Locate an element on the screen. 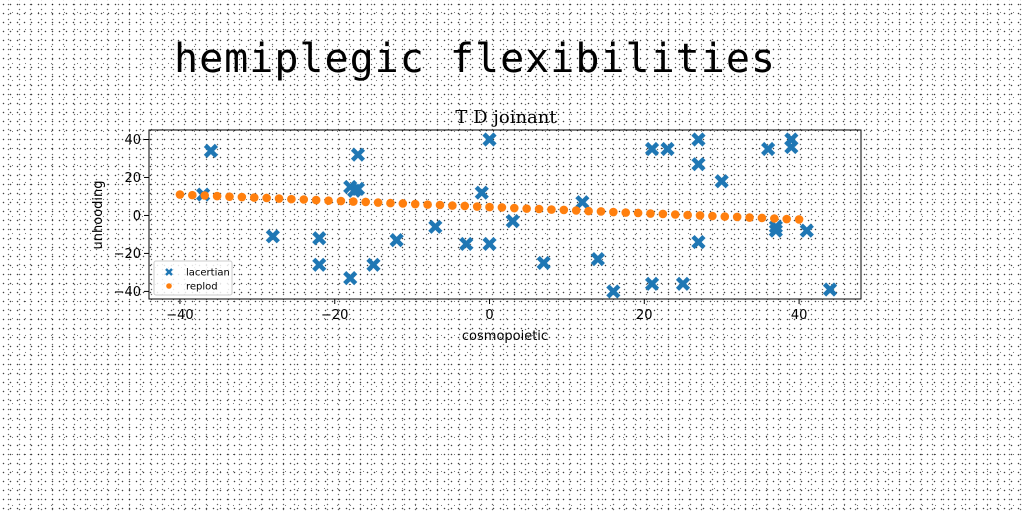  x-axis: −40 −20 0 20 40 is located at coordinates (486, 311).